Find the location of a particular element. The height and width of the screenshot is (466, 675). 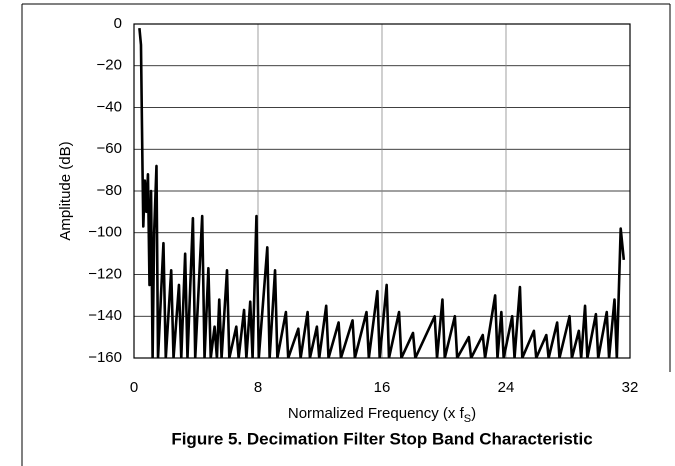

x-tick-label: 24 is located at coordinates (506, 387).